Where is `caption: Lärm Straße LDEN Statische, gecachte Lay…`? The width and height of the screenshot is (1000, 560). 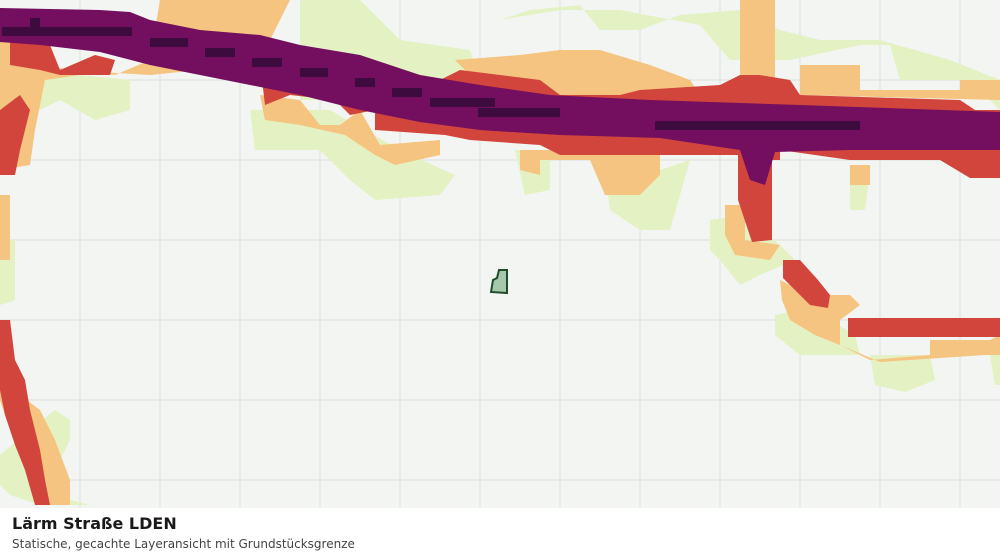 caption: Lärm Straße LDEN Statische, gecachte Lay… is located at coordinates (500, 534).